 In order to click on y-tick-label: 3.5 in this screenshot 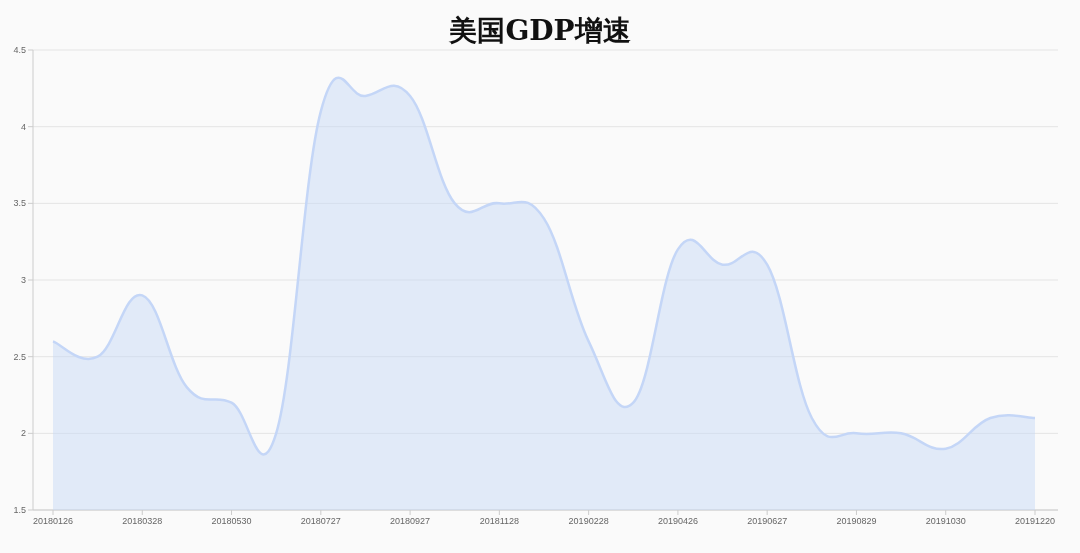, I will do `click(19, 203)`.